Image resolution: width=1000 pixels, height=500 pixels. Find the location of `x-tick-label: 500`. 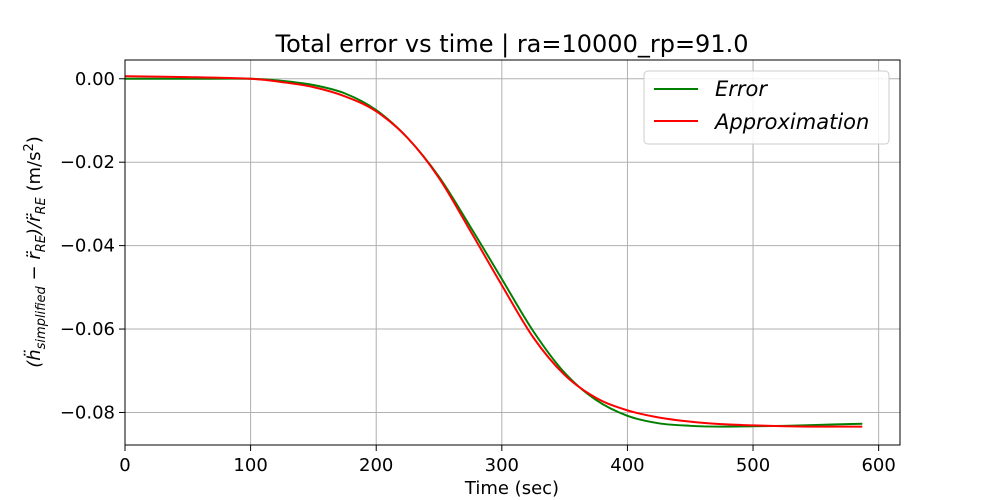

x-tick-label: 500 is located at coordinates (753, 465).